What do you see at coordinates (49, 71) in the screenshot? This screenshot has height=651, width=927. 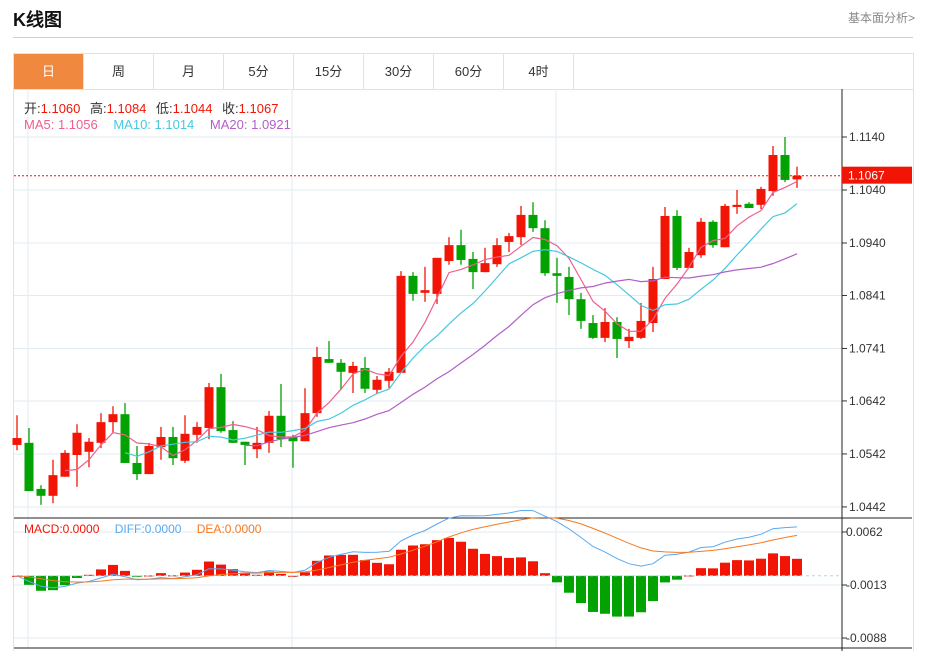 I see `tab-day: 日` at bounding box center [49, 71].